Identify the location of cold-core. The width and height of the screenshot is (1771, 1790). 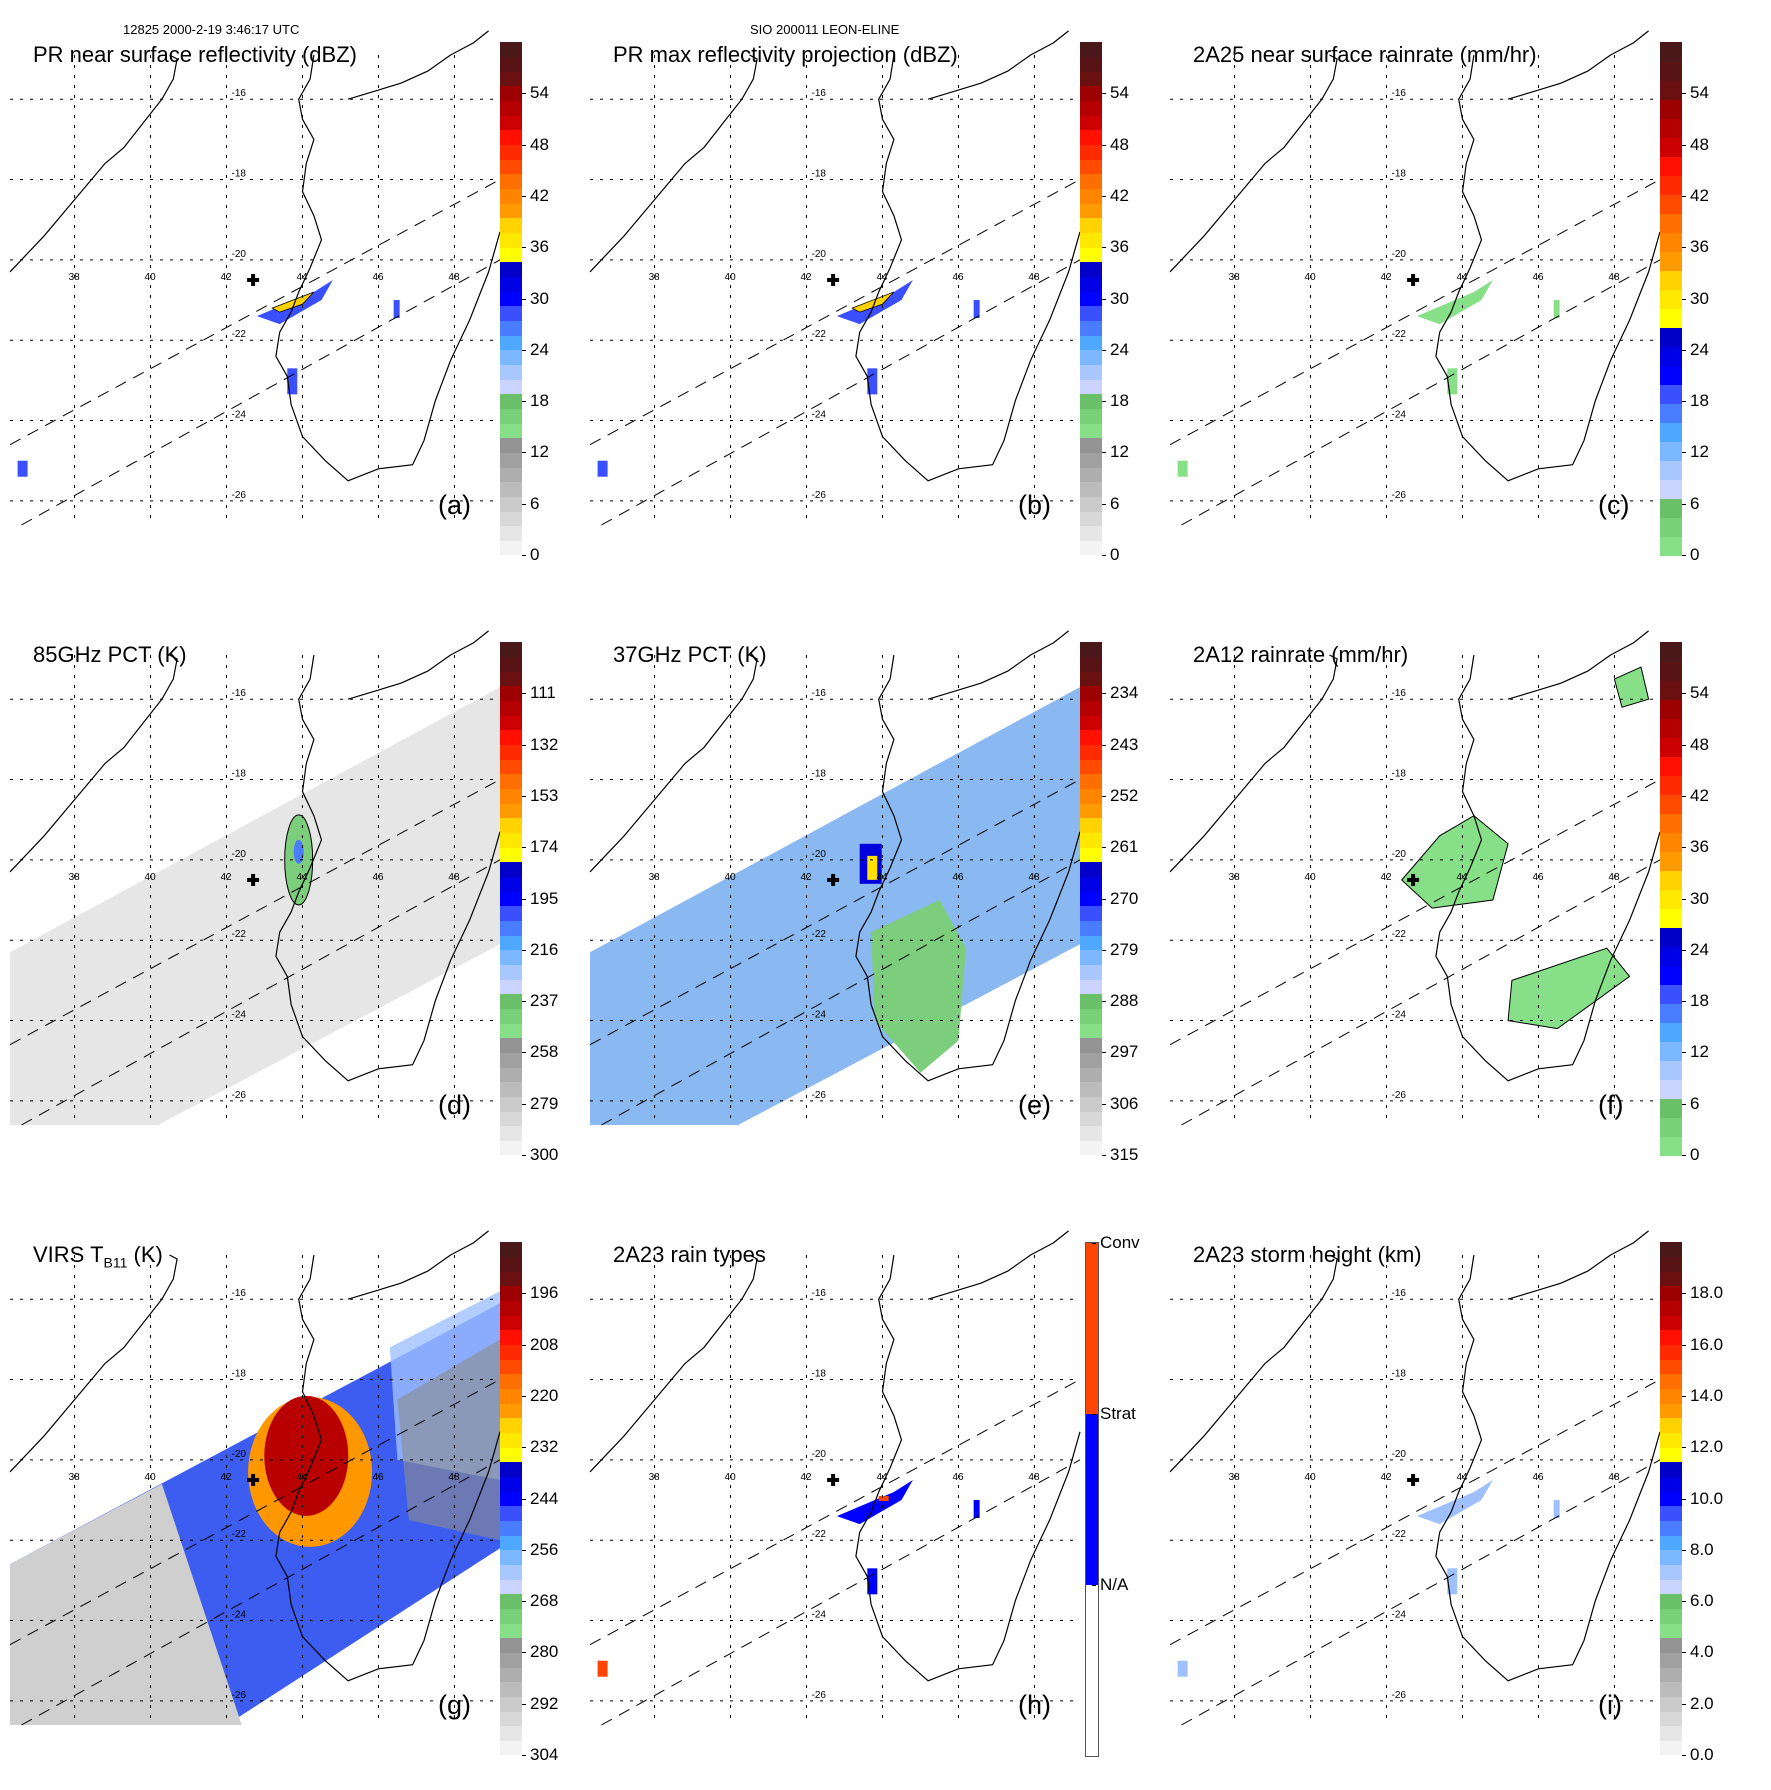
(306, 1455).